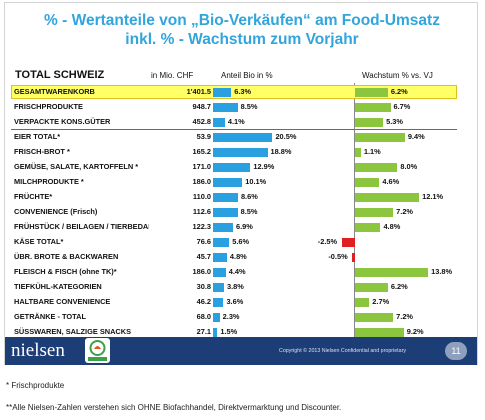  Describe the element at coordinates (372, 151) in the screenshot. I see `growth-label: 1.1%` at that location.